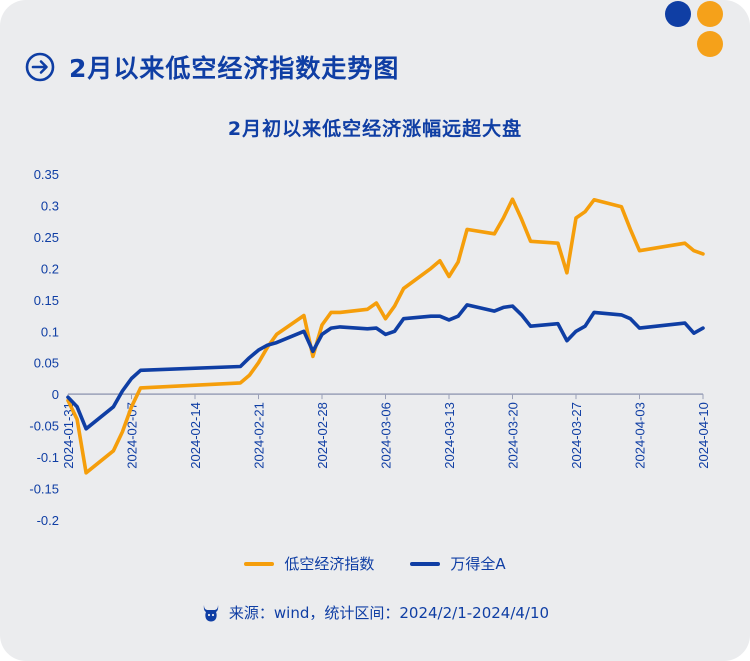 This screenshot has height=661, width=750. Describe the element at coordinates (48, 520) in the screenshot. I see `y-tick-label: -0.2` at that location.